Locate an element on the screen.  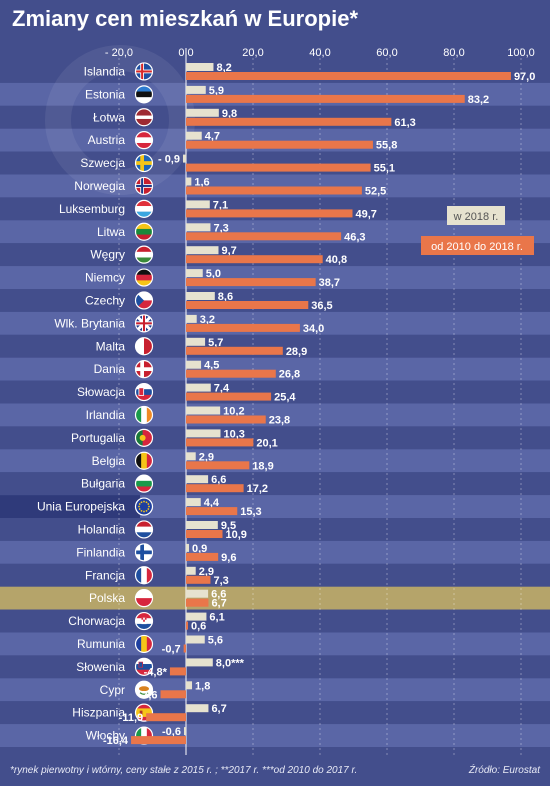
data-label-2018: 2,9 is located at coordinates (206, 457).